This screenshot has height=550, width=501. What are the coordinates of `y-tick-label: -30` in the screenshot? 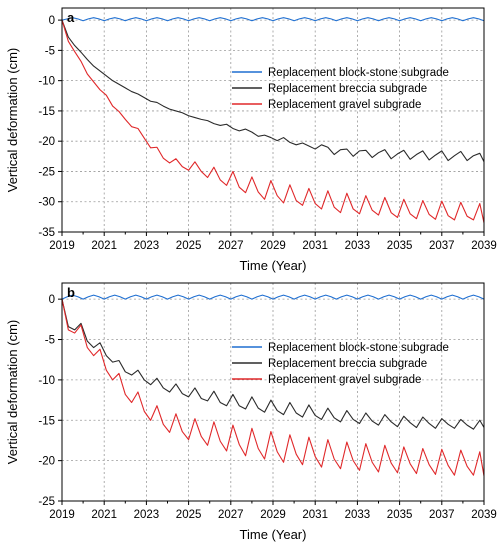 It's located at (46, 203).